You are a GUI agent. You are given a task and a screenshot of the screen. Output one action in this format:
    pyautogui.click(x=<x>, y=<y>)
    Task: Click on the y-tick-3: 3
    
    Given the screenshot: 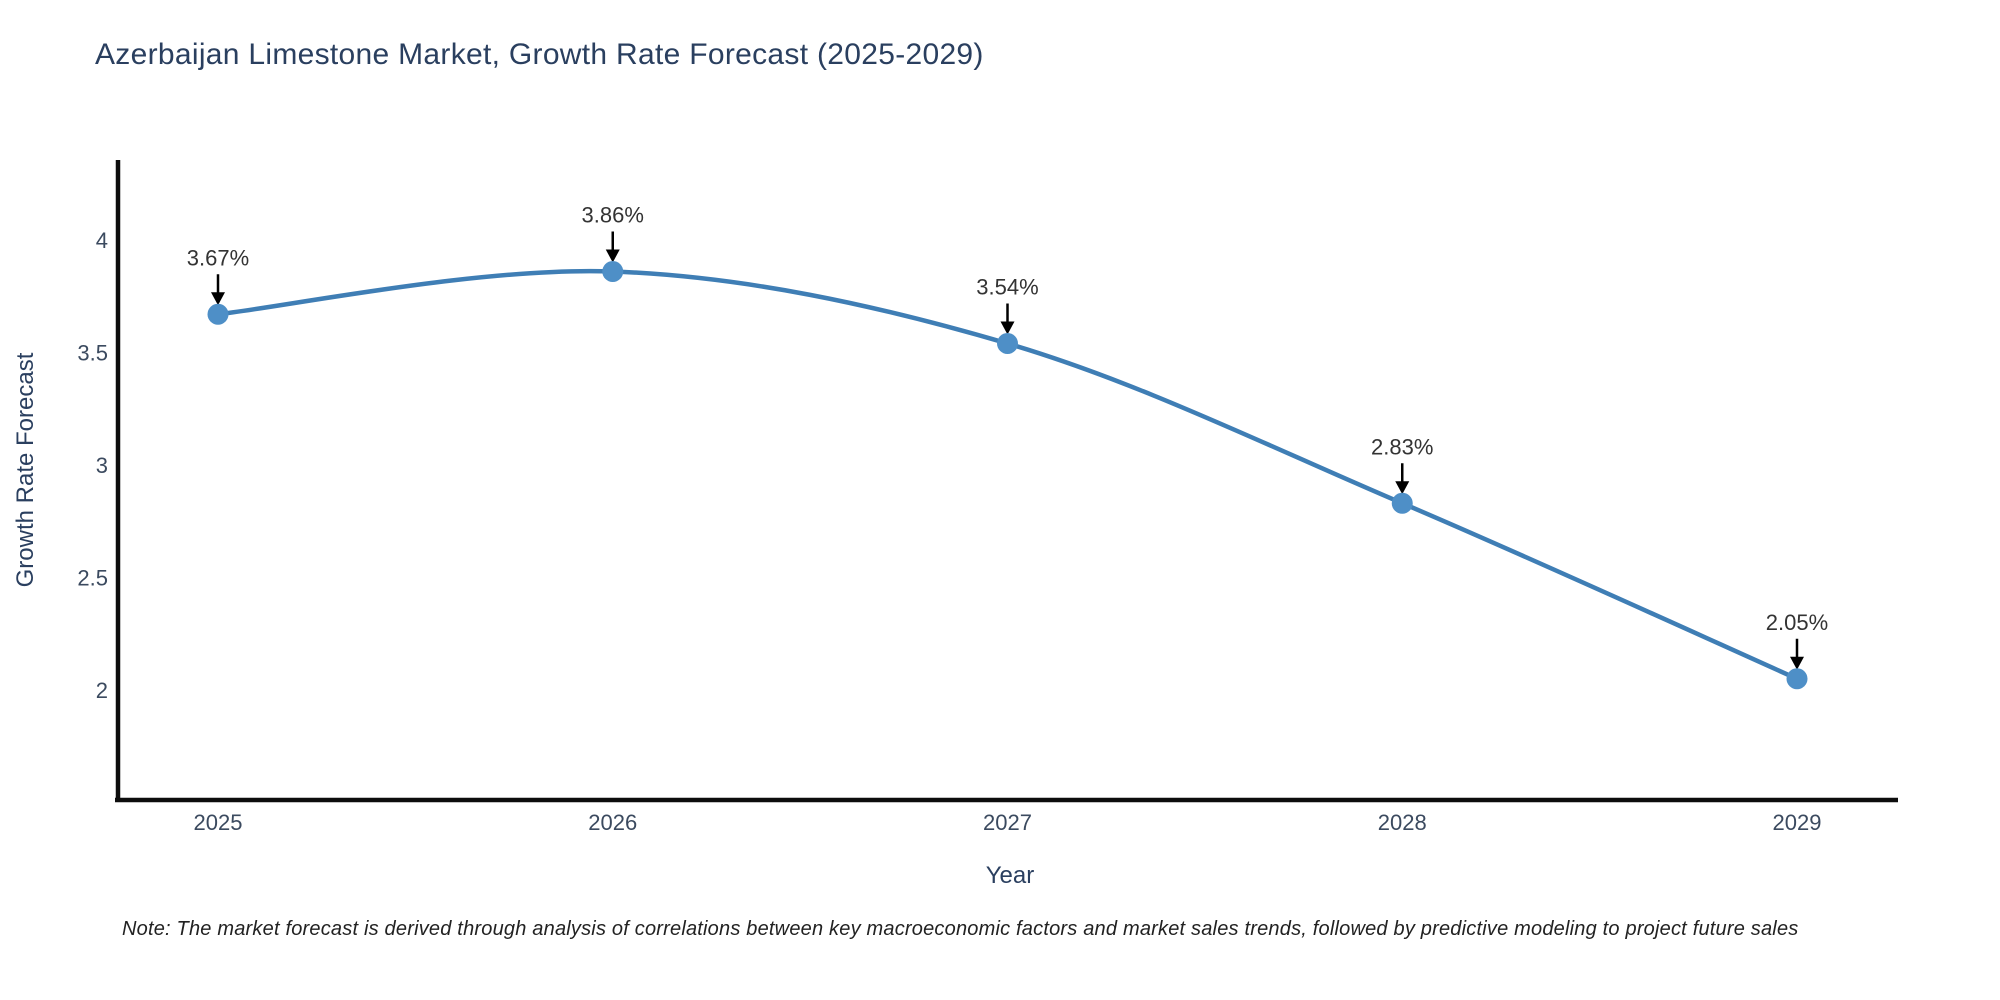 What is the action you would take?
    pyautogui.click(x=102, y=465)
    